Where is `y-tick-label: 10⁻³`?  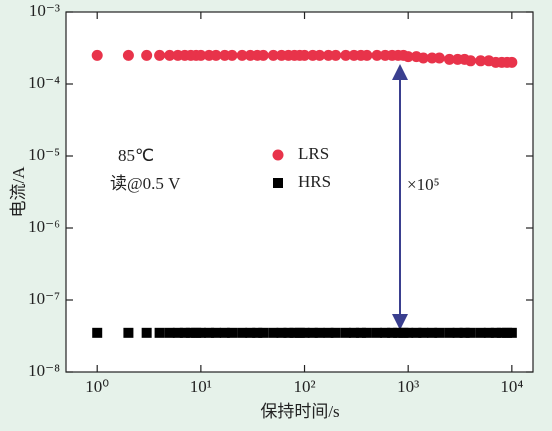
y-tick-label: 10⁻³ is located at coordinates (44, 10).